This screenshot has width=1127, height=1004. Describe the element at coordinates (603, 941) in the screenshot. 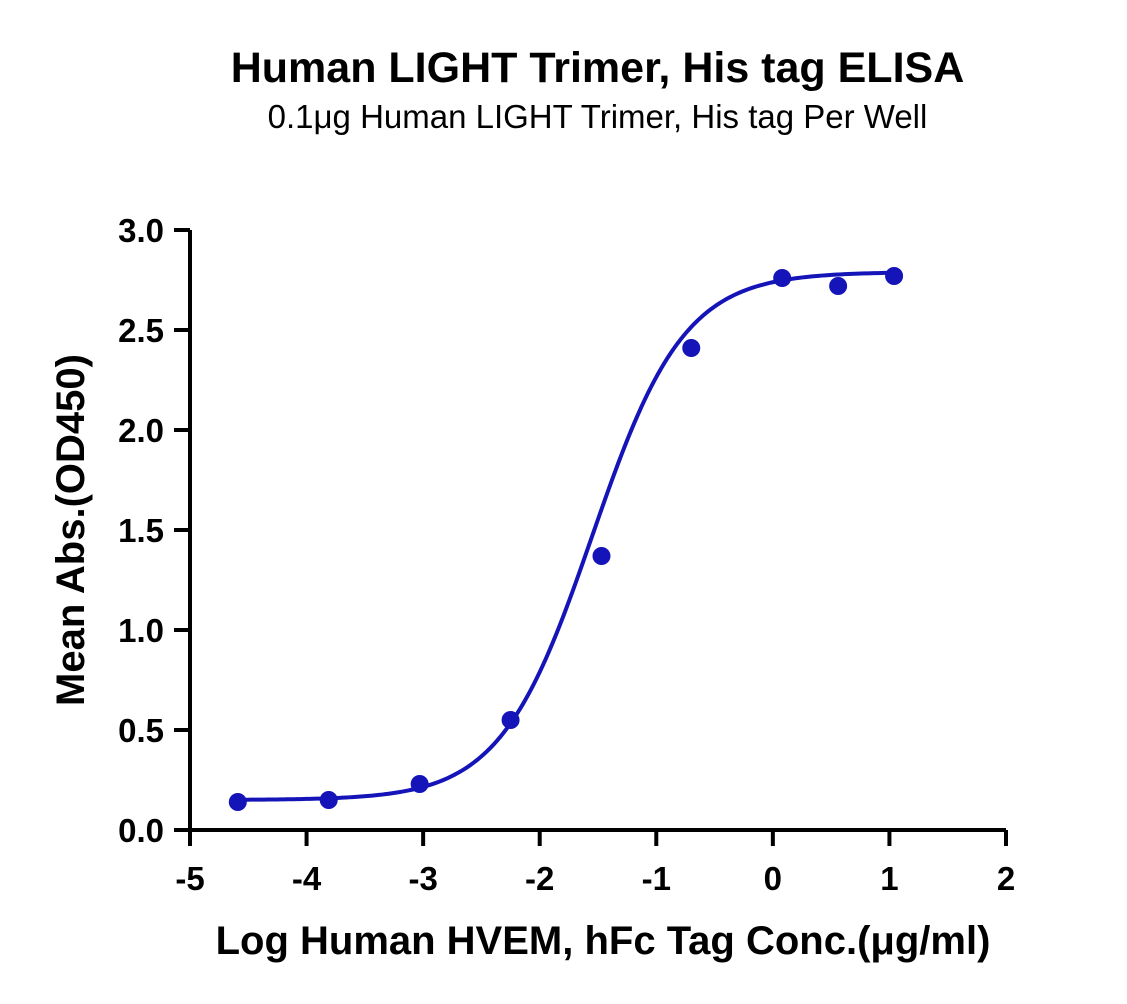

I see `x-axis-label: Log Human HVEM, hFc Tag Conc.(μg/ml)` at that location.